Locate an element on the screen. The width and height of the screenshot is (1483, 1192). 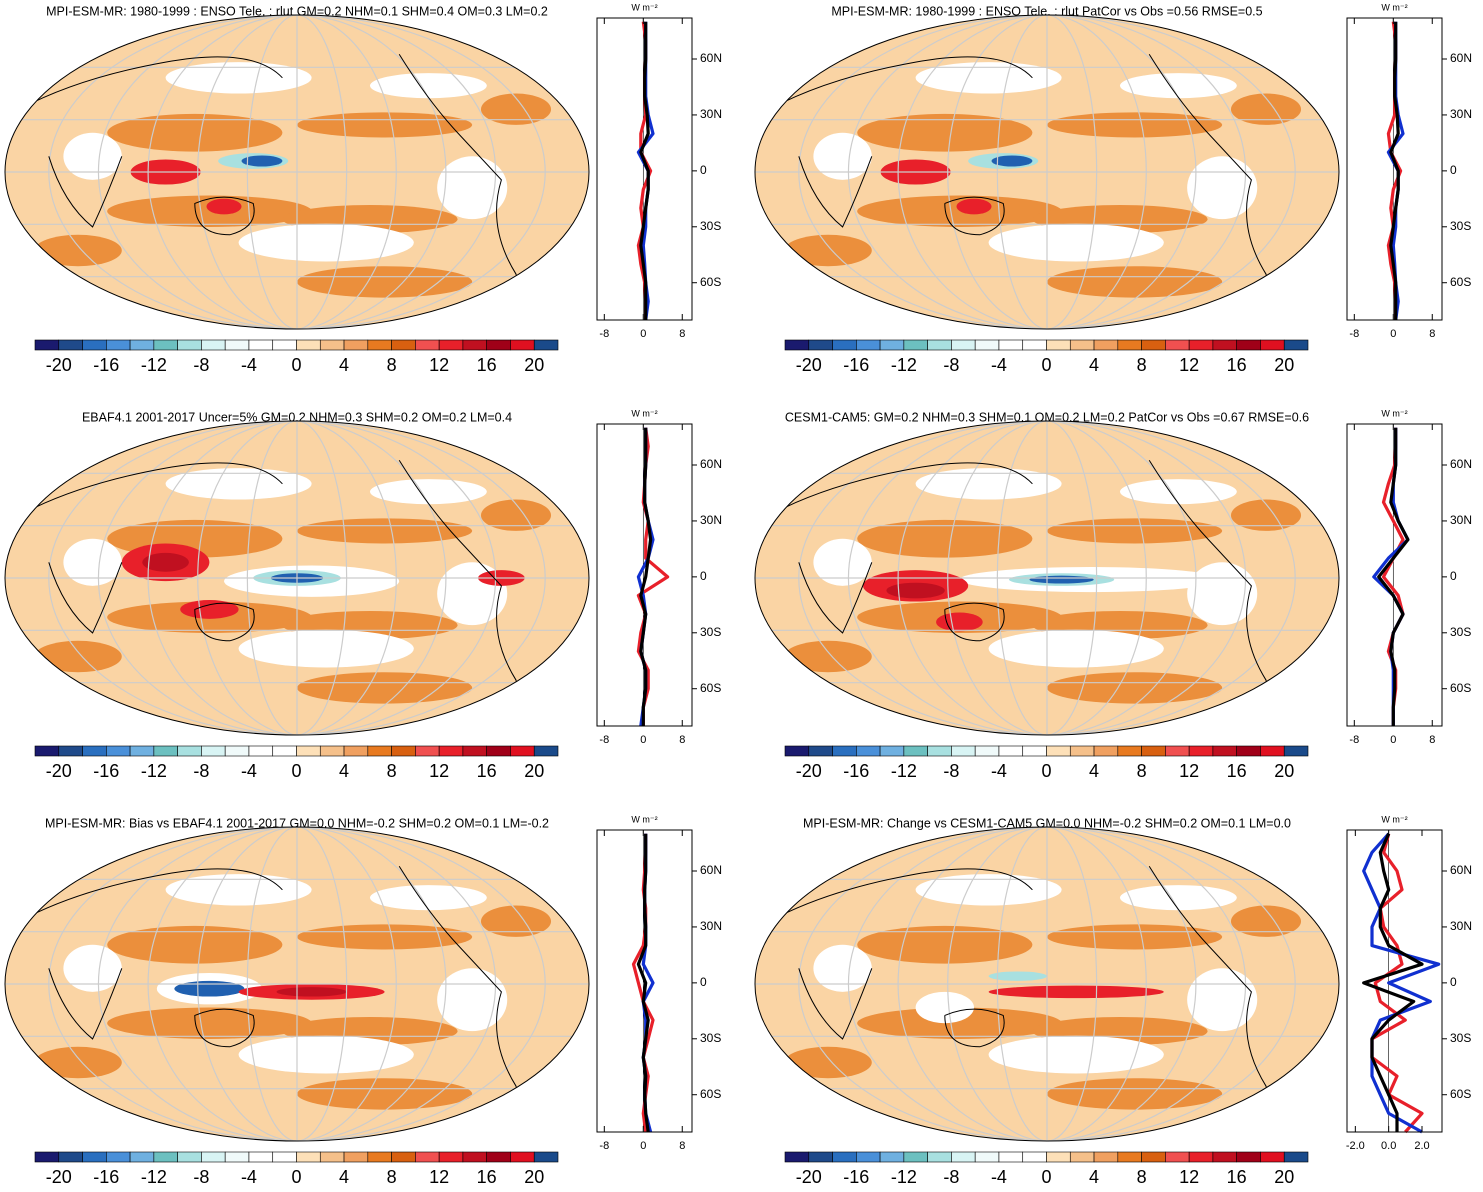
map is located at coordinates (297, 578).